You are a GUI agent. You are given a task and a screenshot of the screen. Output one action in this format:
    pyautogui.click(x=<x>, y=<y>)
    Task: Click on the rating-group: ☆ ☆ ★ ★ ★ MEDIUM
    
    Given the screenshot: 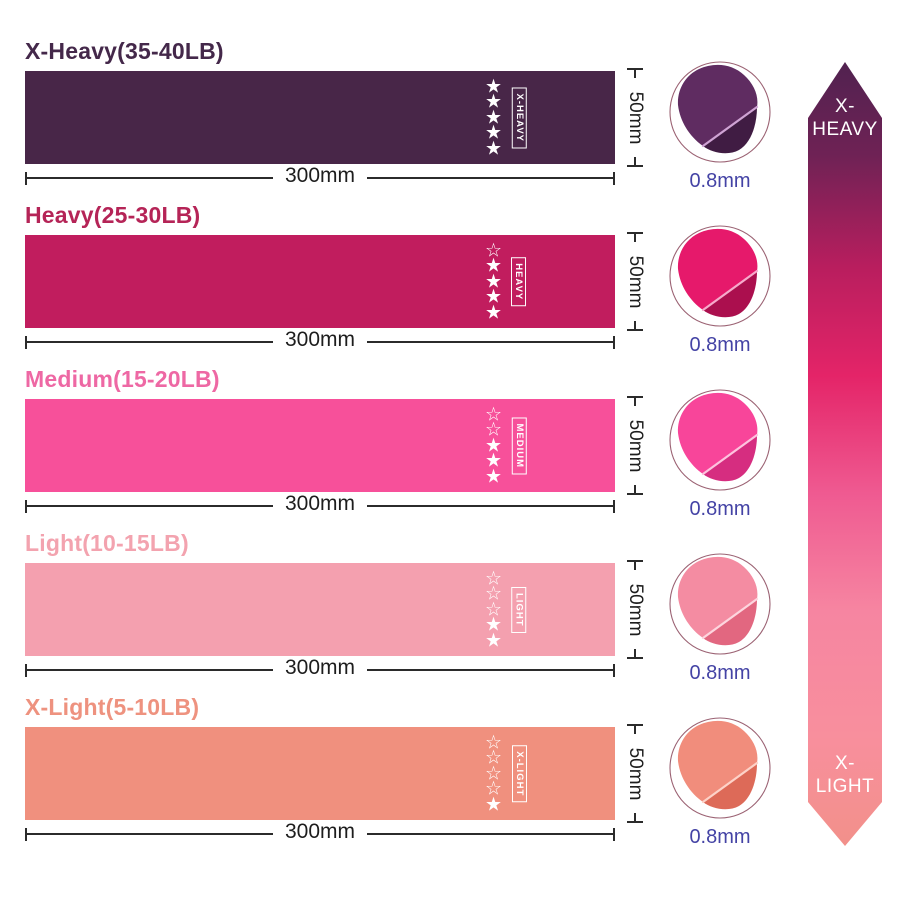 What is the action you would take?
    pyautogui.click(x=506, y=445)
    